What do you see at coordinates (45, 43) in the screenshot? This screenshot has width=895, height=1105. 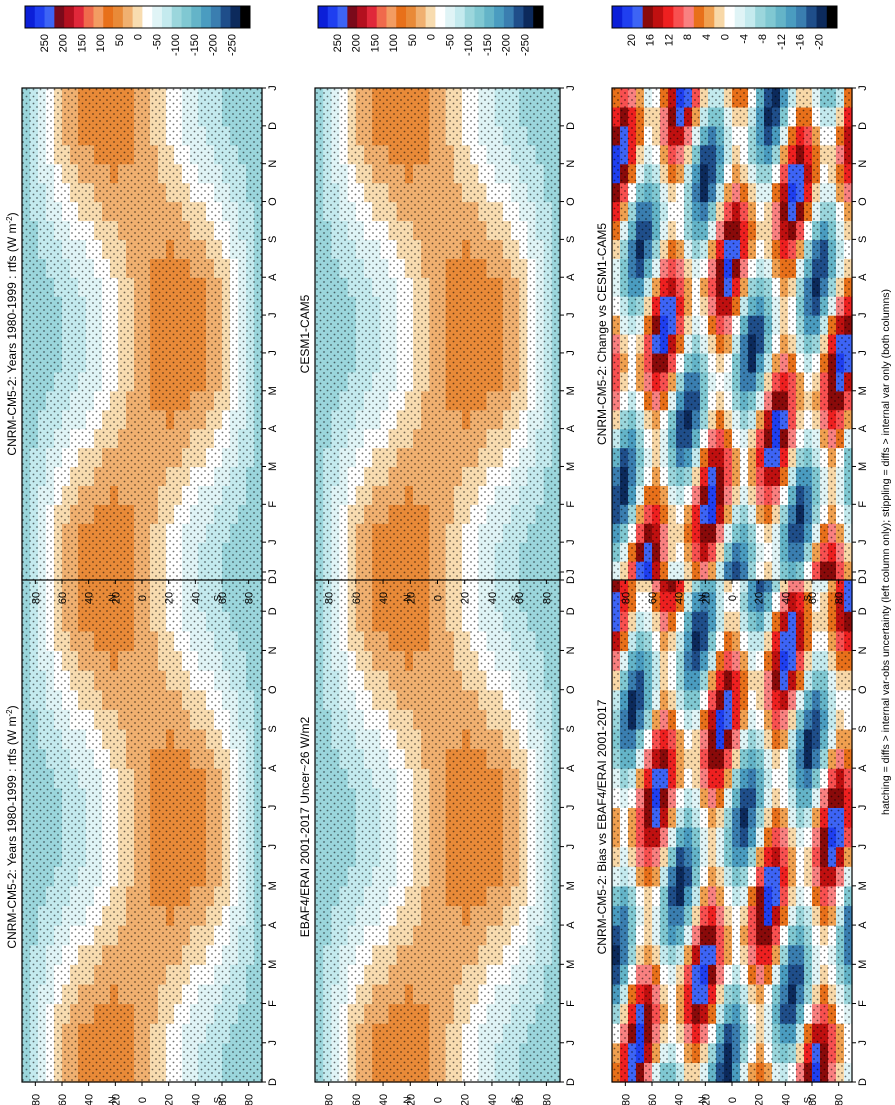 I see `colorbar-label: 250` at bounding box center [45, 43].